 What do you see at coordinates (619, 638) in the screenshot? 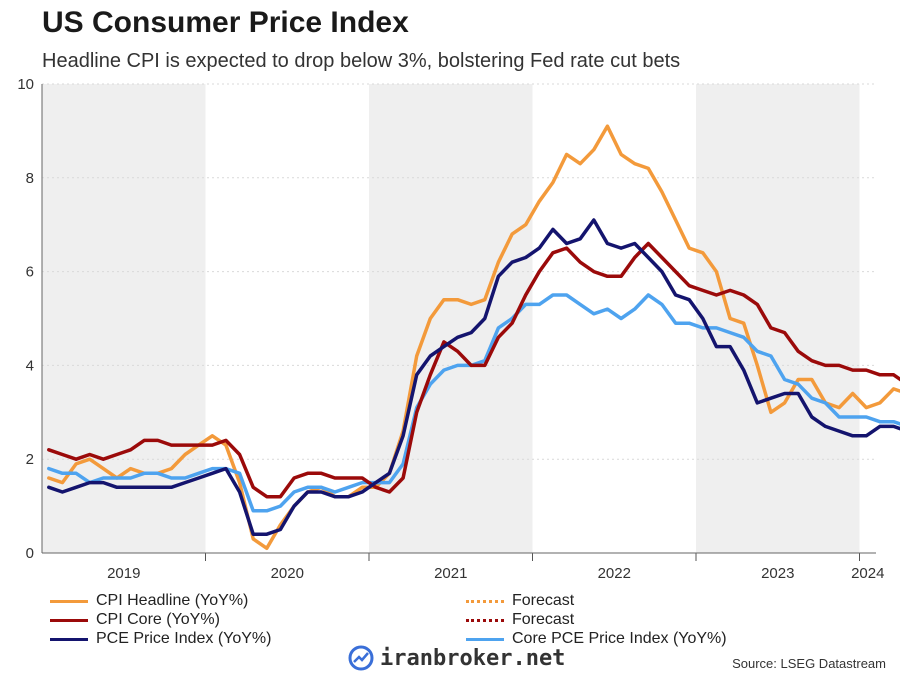
I see `legend-label: Core PCE Price Index (YoY%)` at bounding box center [619, 638].